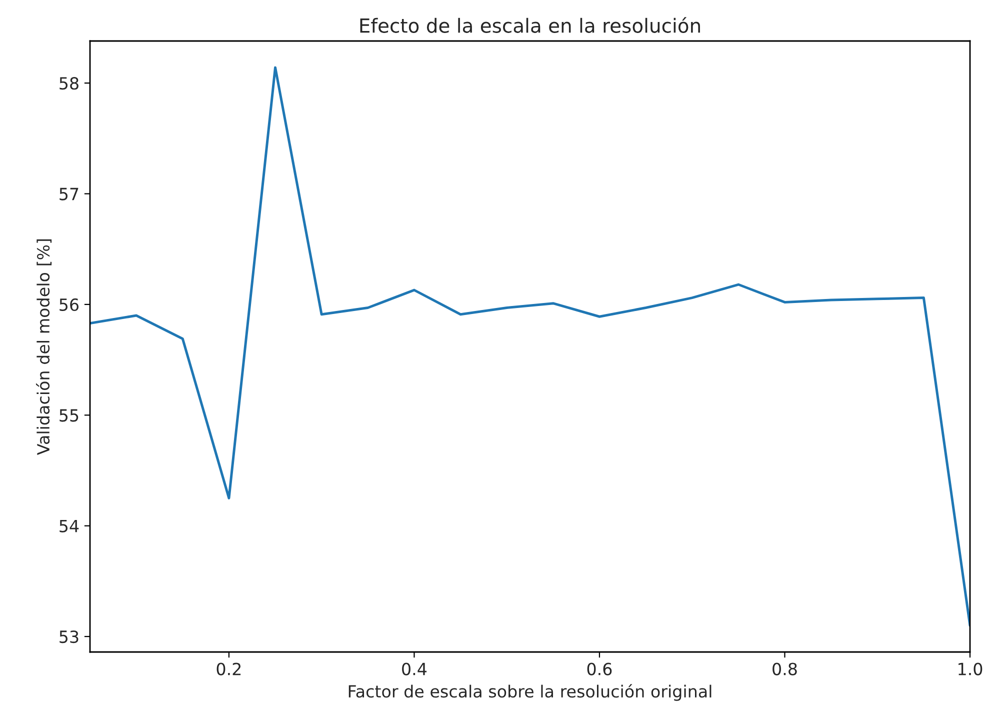 Image resolution: width=991 pixels, height=723 pixels. What do you see at coordinates (530, 692) in the screenshot?
I see `x-axis-title: Factor de escala sobre la resolución original` at bounding box center [530, 692].